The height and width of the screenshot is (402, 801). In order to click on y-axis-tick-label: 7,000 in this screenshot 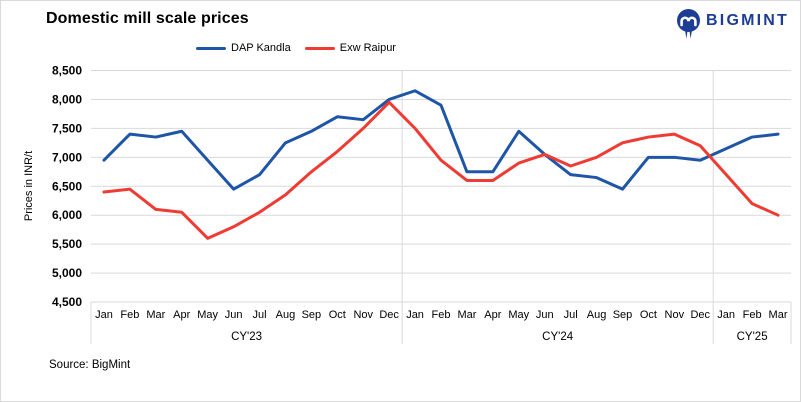, I will do `click(67, 157)`.